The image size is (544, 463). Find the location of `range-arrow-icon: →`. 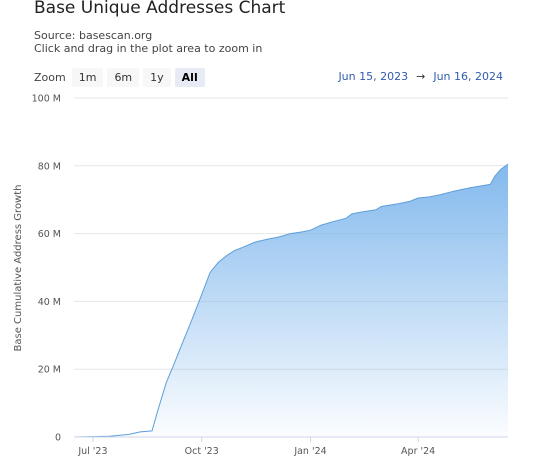

range-arrow-icon: → is located at coordinates (421, 76).